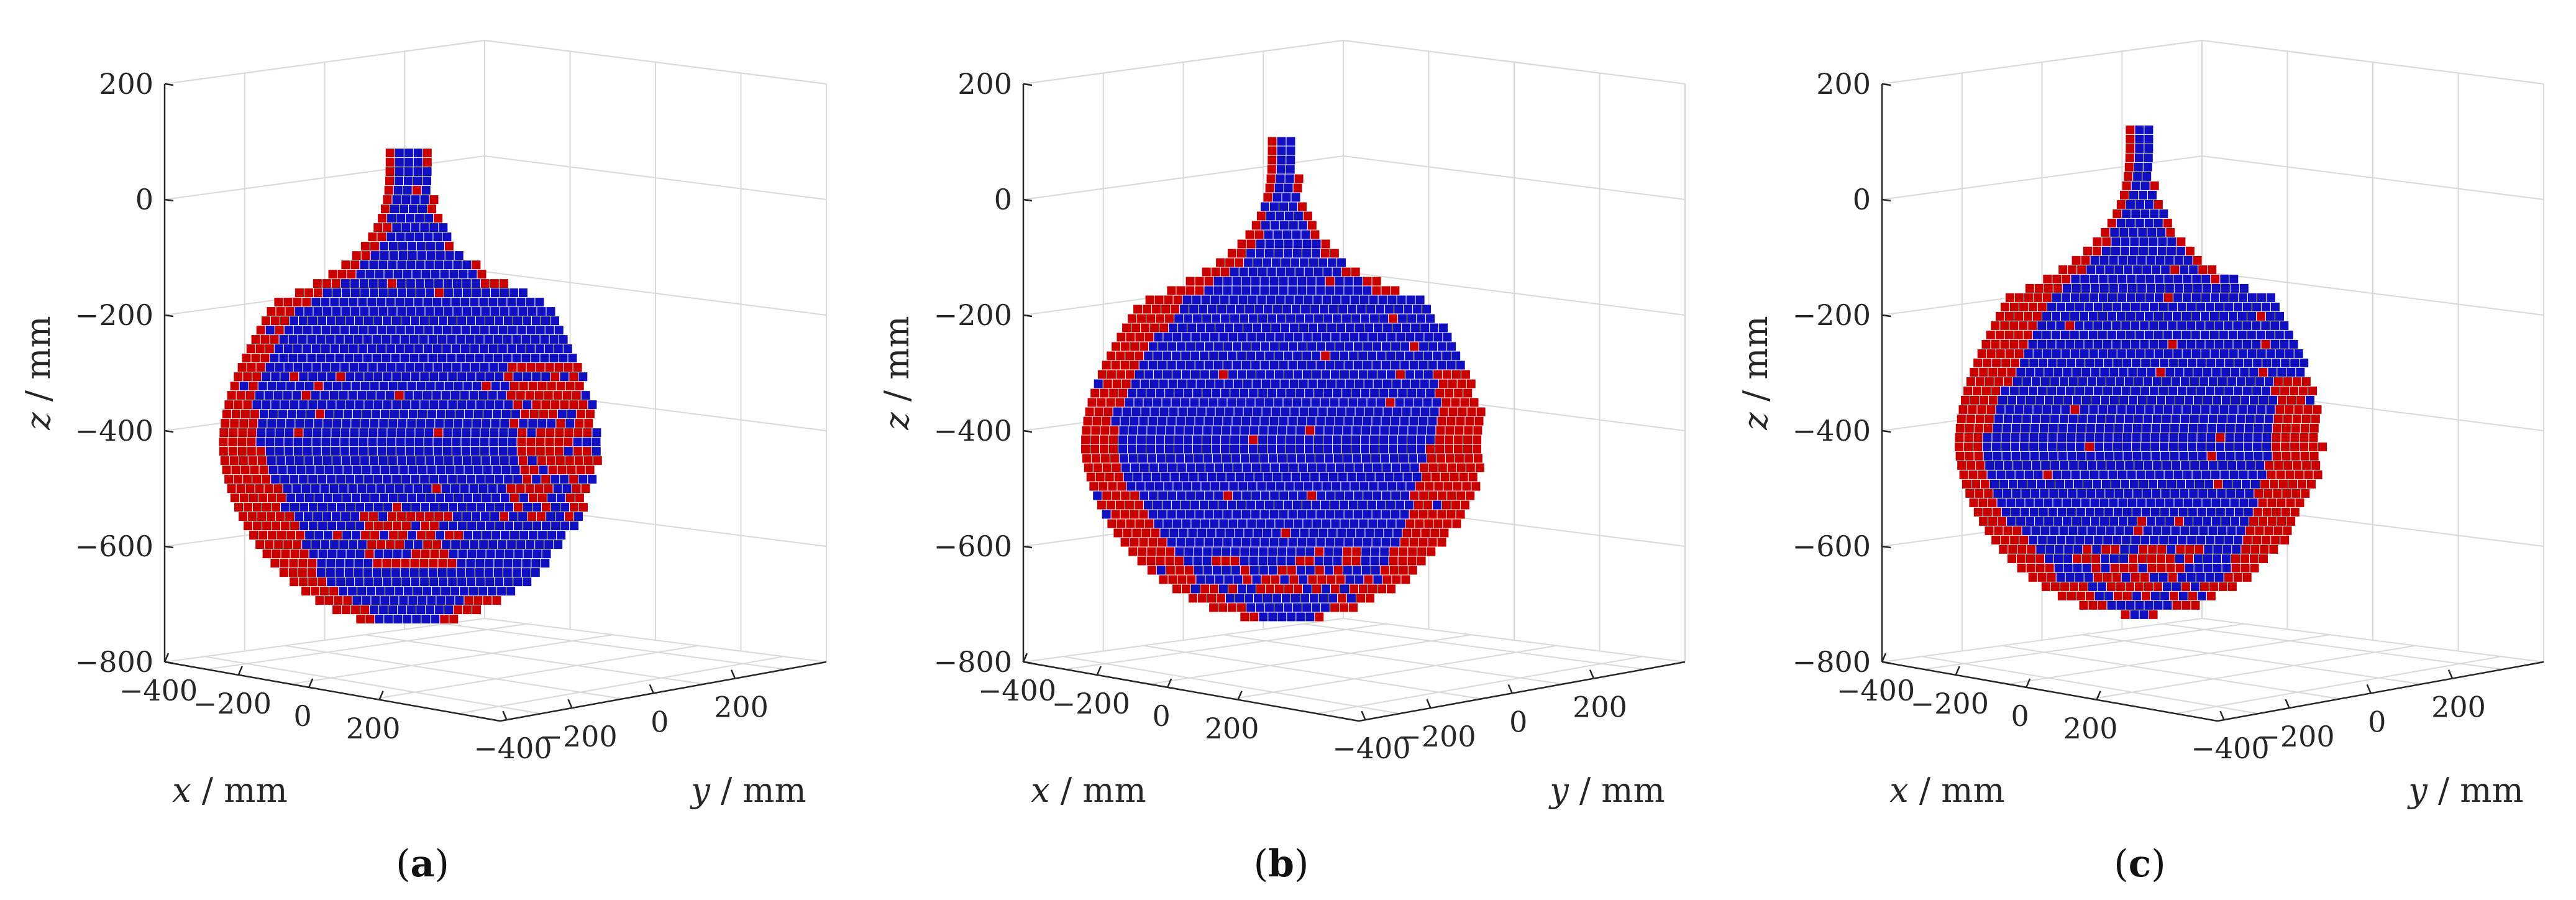 The image size is (2576, 900). I want to click on z-tick-label: 200, so click(1843, 84).